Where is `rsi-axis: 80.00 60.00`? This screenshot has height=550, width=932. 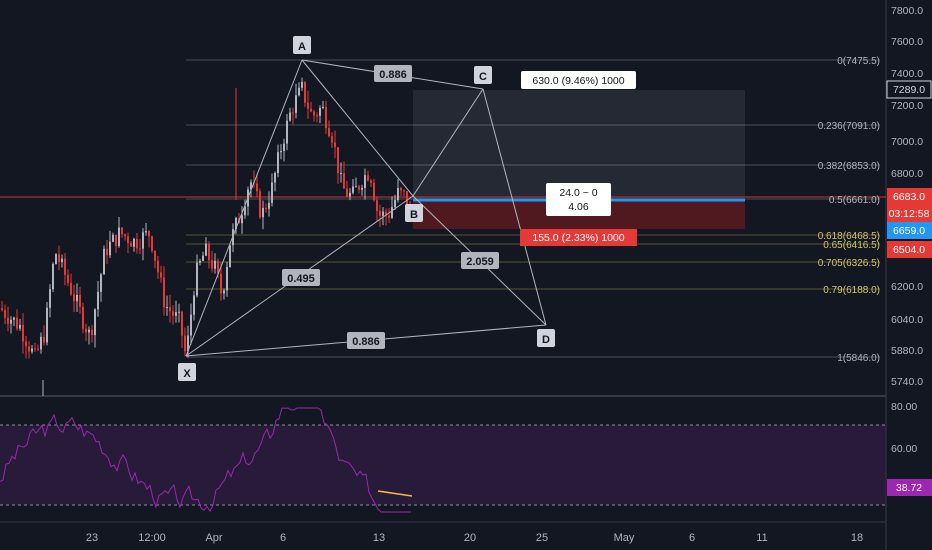
rsi-axis: 80.00 60.00 is located at coordinates (904, 428).